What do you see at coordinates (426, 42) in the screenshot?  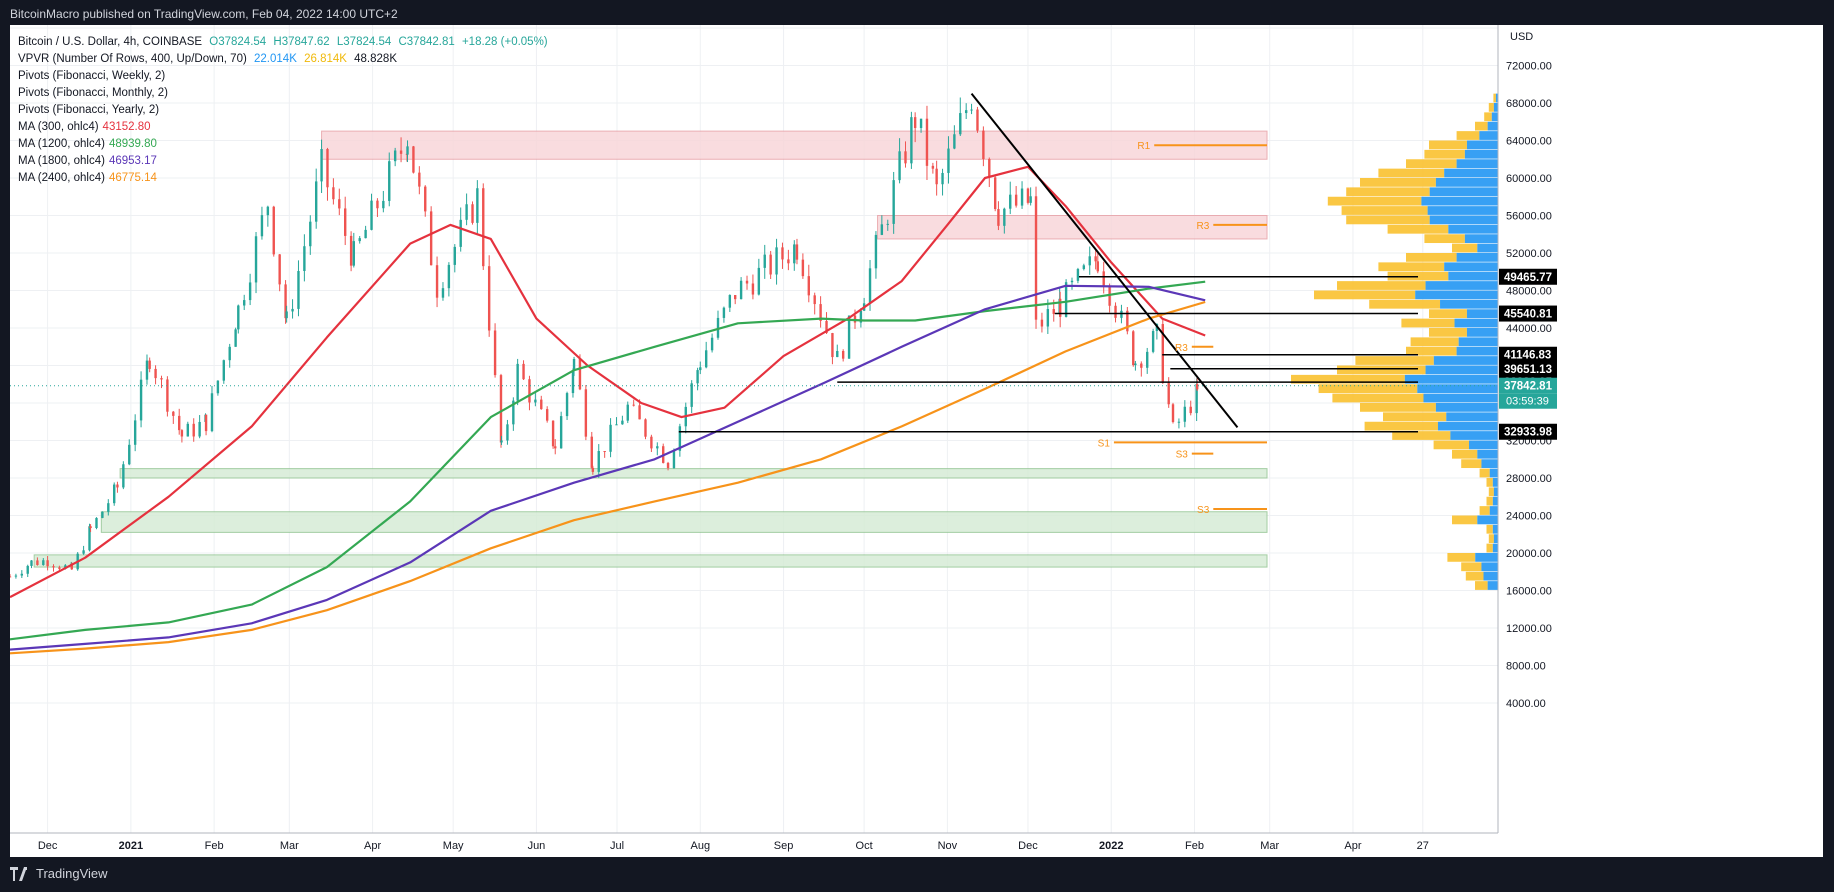 I see `close-value: C37842.81` at bounding box center [426, 42].